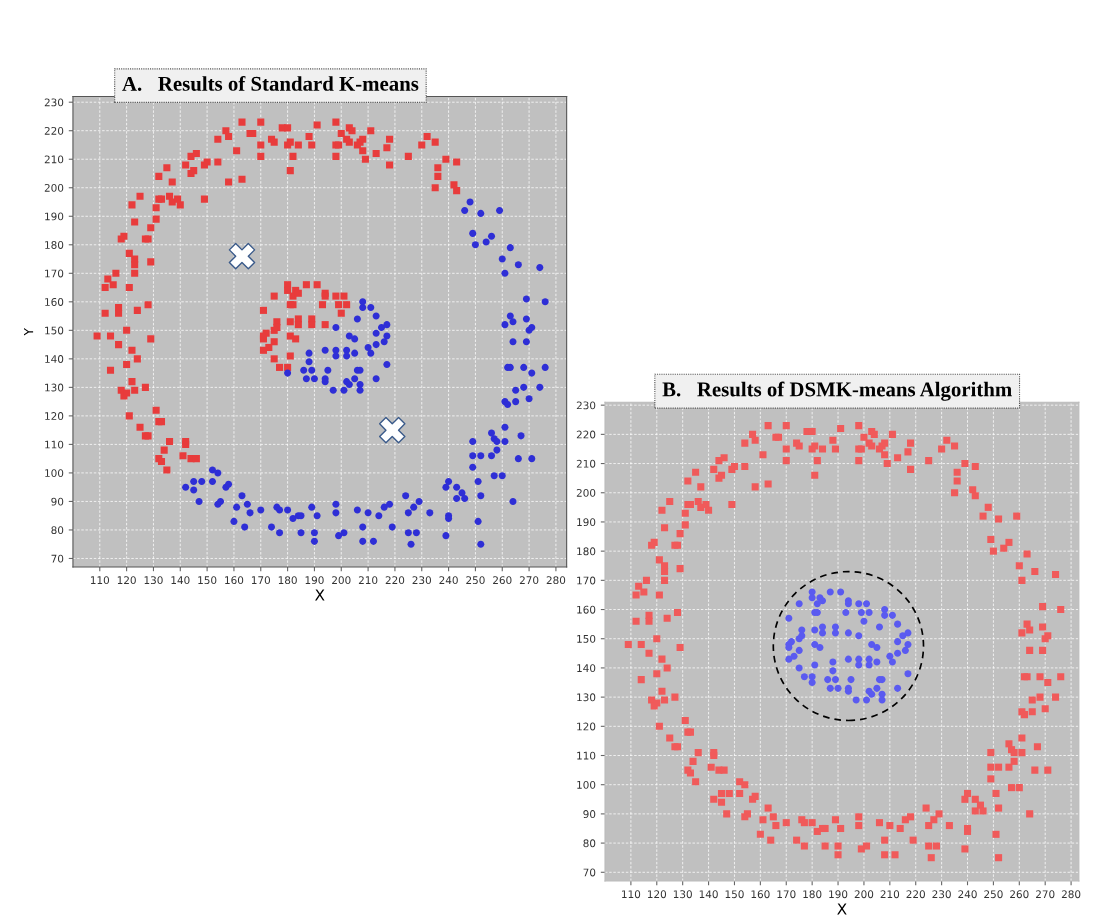  I want to click on y-axis-title: Y, so click(29, 331).